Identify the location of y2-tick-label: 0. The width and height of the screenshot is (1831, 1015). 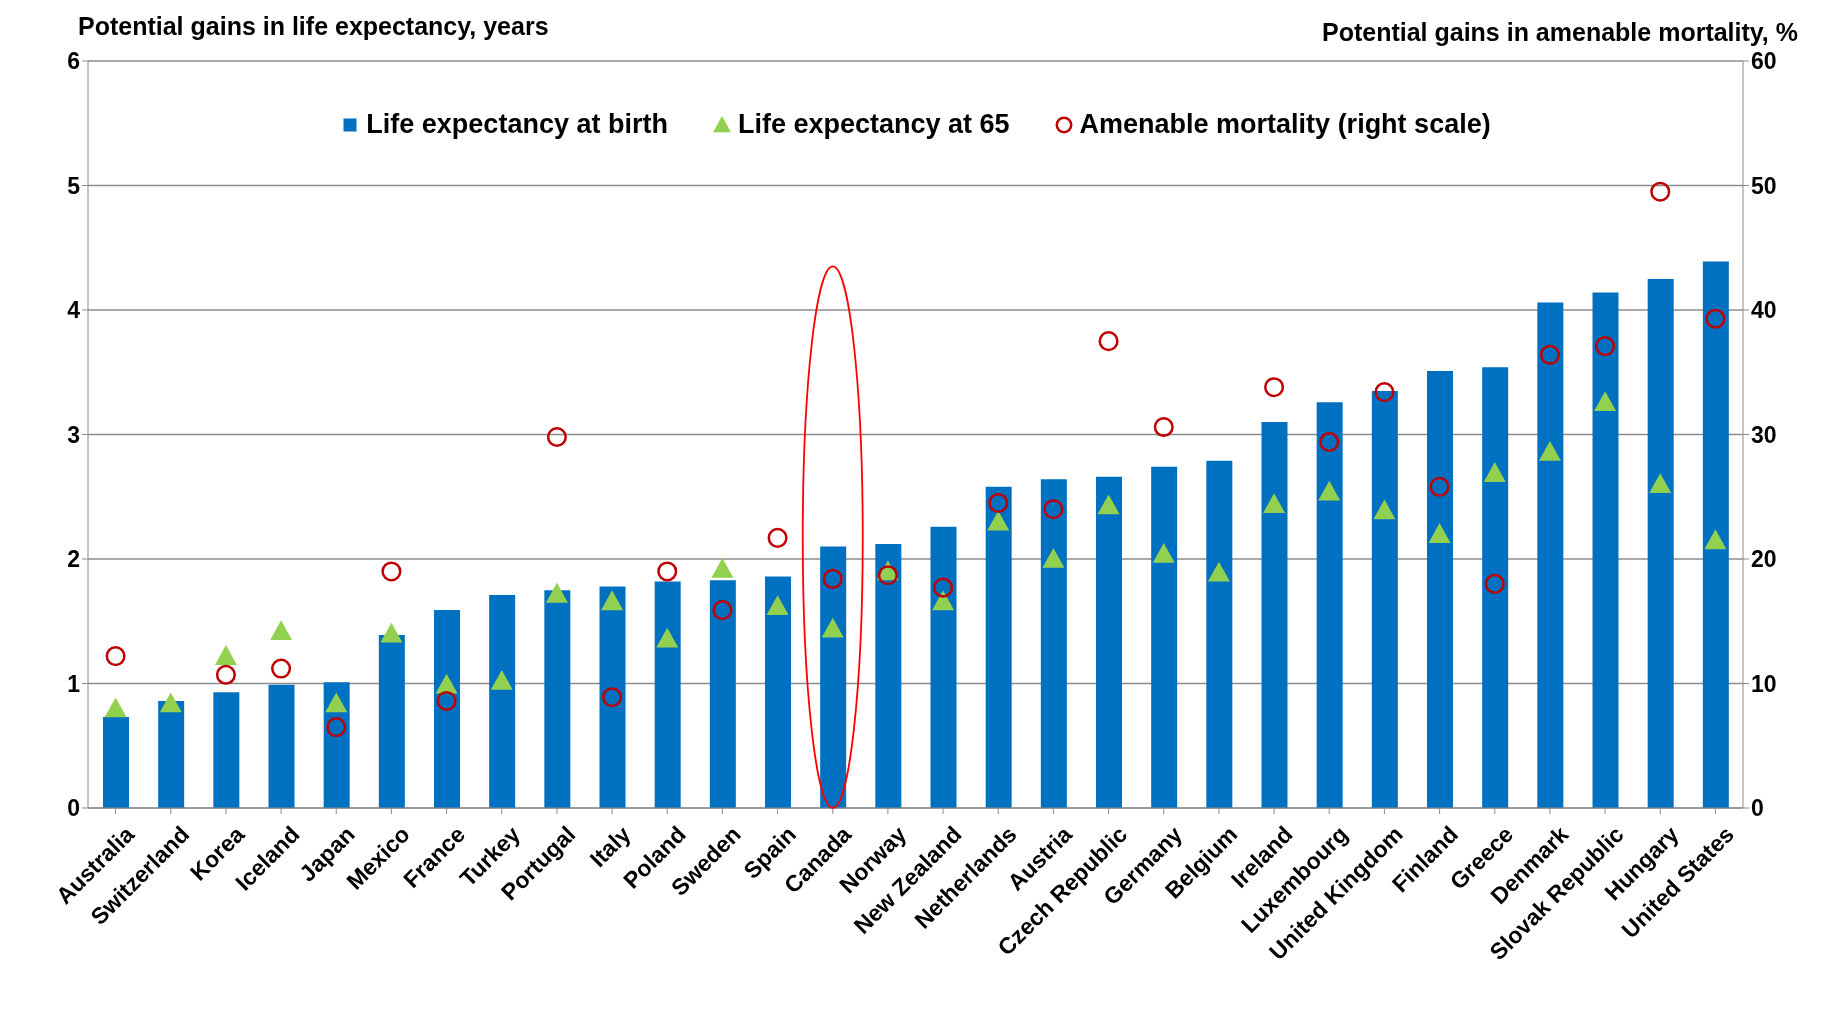
(1757, 808).